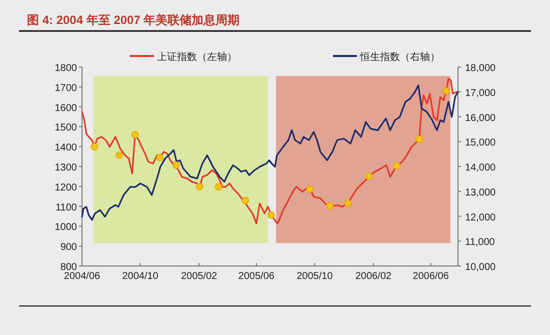 Image resolution: width=550 pixels, height=335 pixels. I want to click on y2-tick-label: 10,000, so click(480, 267).